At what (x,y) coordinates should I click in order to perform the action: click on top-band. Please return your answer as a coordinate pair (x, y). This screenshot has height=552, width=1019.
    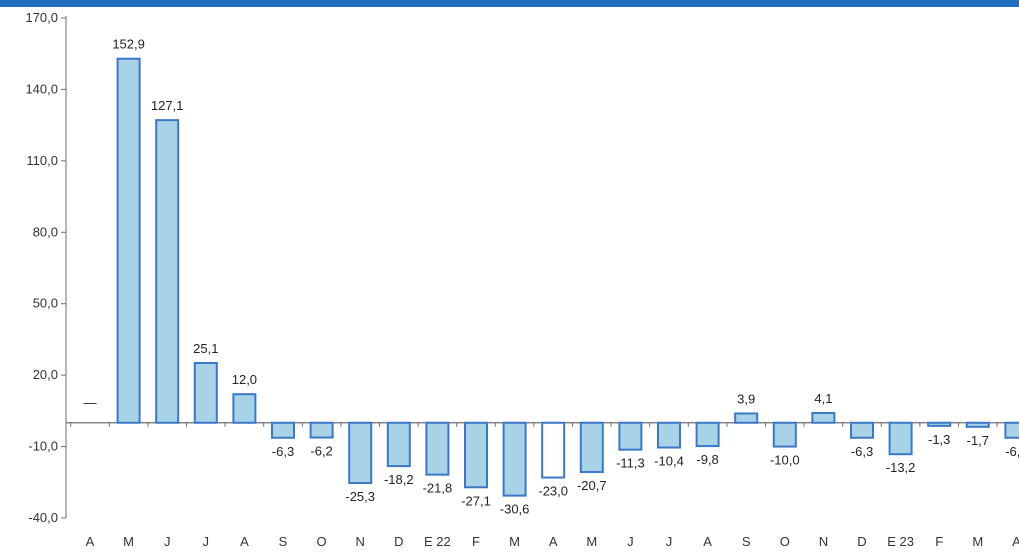
    Looking at the image, I should click on (509, 3).